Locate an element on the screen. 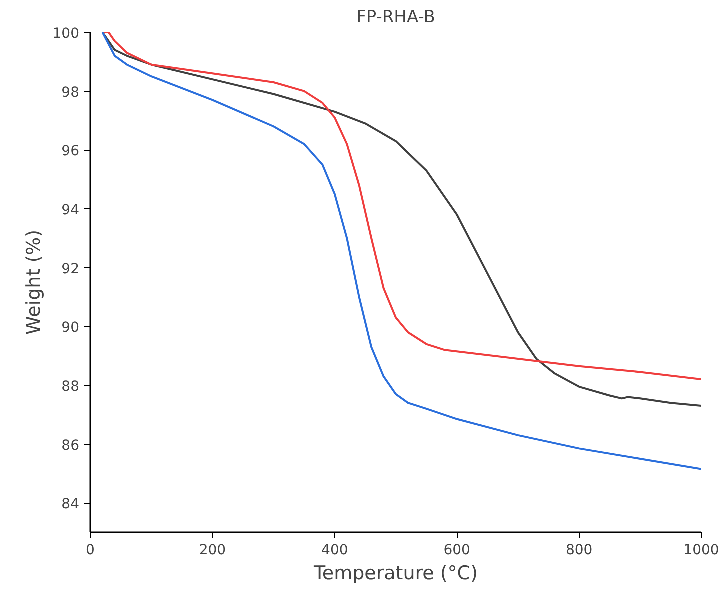 Image resolution: width=725 pixels, height=607 pixels. y-tick-label: 94 is located at coordinates (71, 210).